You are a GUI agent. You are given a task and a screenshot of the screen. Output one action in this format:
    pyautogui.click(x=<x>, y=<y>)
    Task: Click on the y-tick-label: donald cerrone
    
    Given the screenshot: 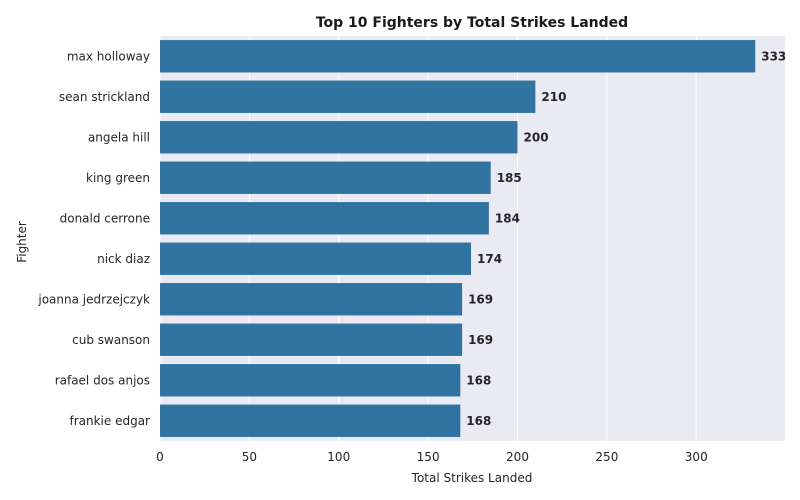 What is the action you would take?
    pyautogui.click(x=105, y=218)
    